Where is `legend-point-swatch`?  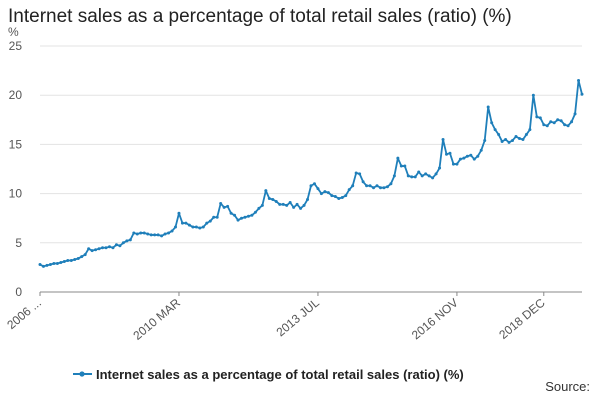 legend-point-swatch is located at coordinates (82, 374).